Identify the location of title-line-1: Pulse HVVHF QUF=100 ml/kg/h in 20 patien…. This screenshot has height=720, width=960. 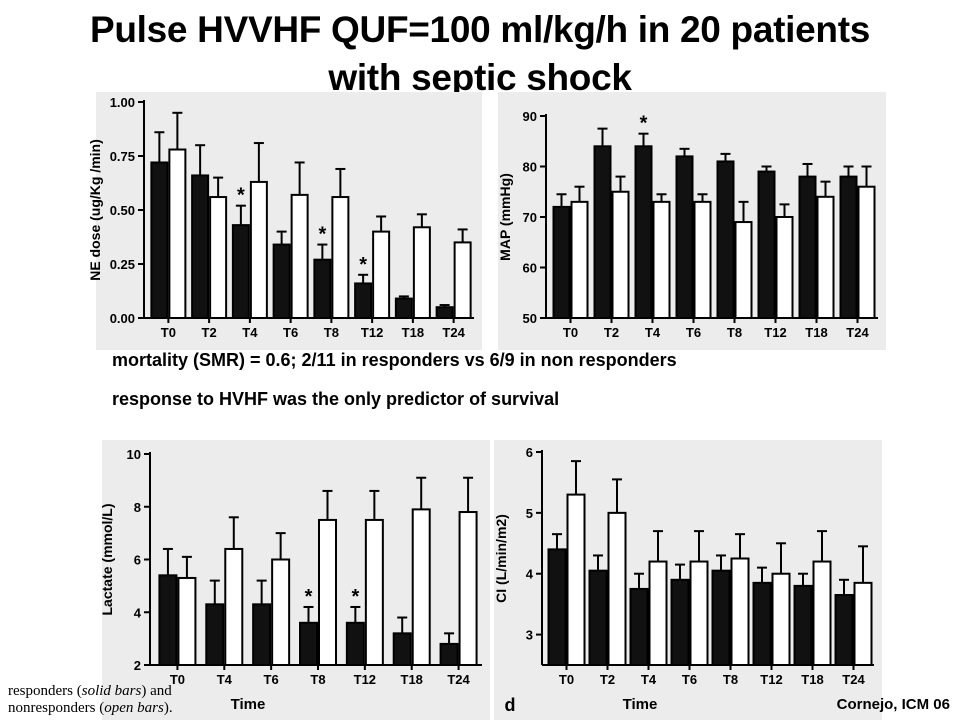
(480, 29).